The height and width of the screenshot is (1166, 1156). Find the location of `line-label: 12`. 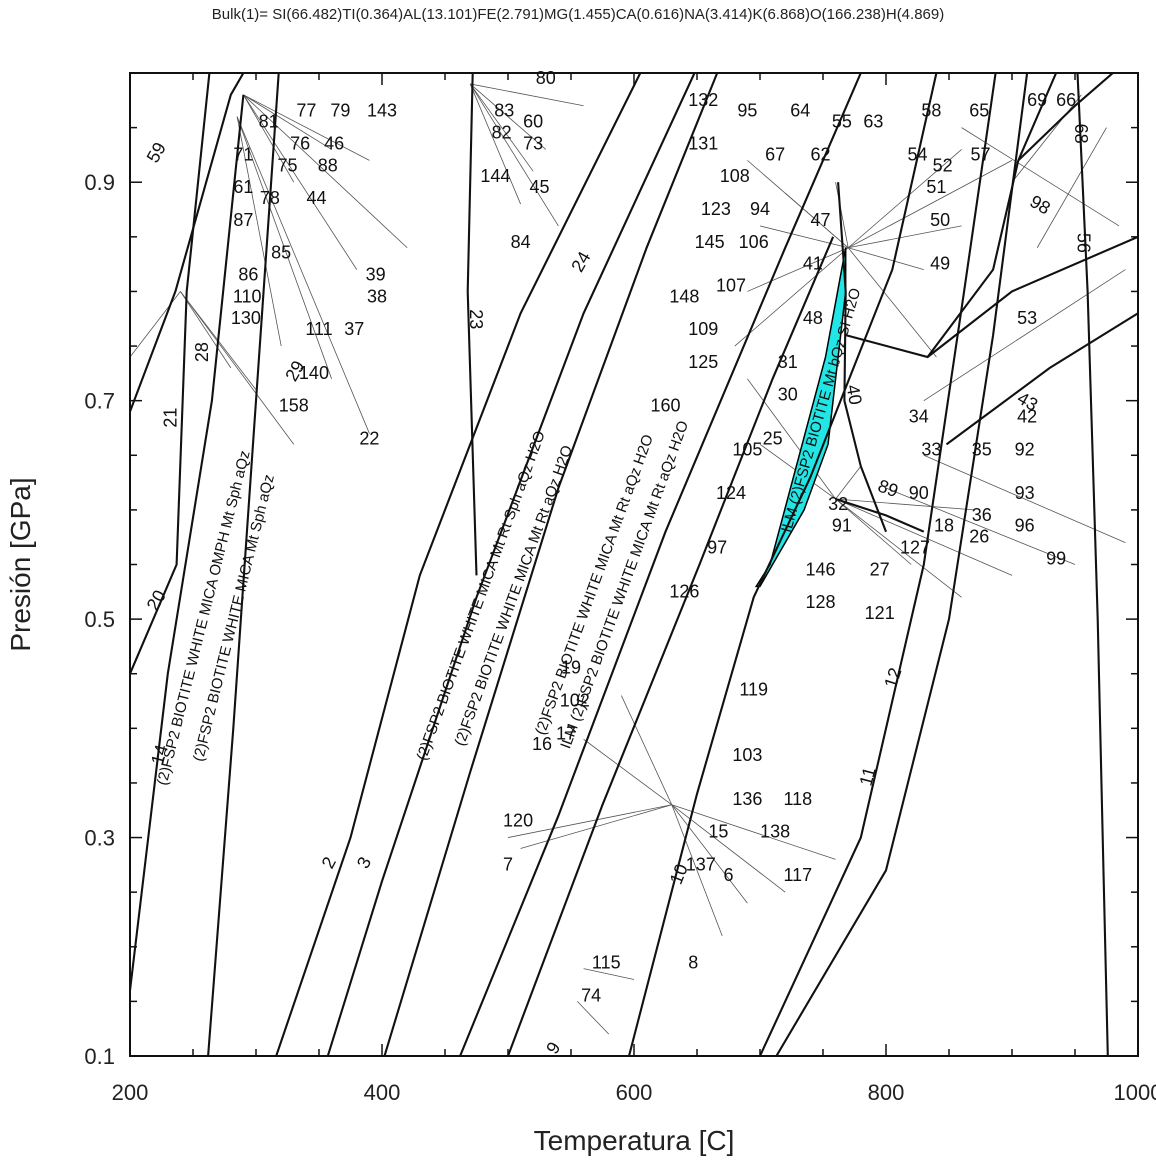

line-label: 12 is located at coordinates (892, 677).